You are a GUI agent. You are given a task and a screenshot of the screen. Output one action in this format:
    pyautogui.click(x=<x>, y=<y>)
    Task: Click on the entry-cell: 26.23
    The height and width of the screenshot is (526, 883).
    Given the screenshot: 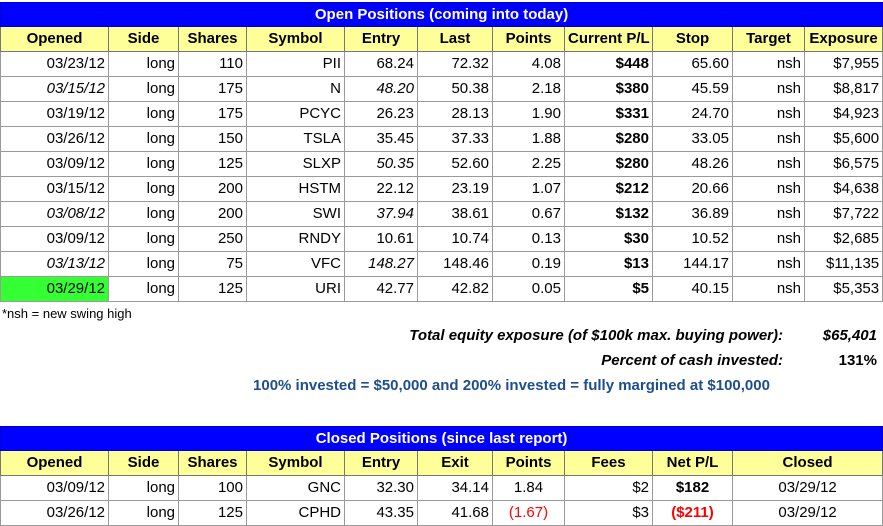 What is the action you would take?
    pyautogui.click(x=381, y=114)
    